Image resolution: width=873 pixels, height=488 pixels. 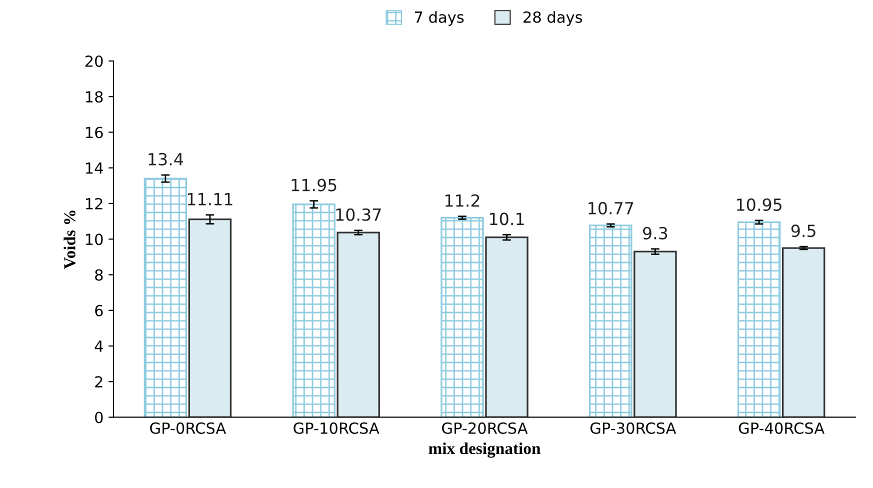 I want to click on x-tick-label: GP-0RCSA, so click(x=188, y=428).